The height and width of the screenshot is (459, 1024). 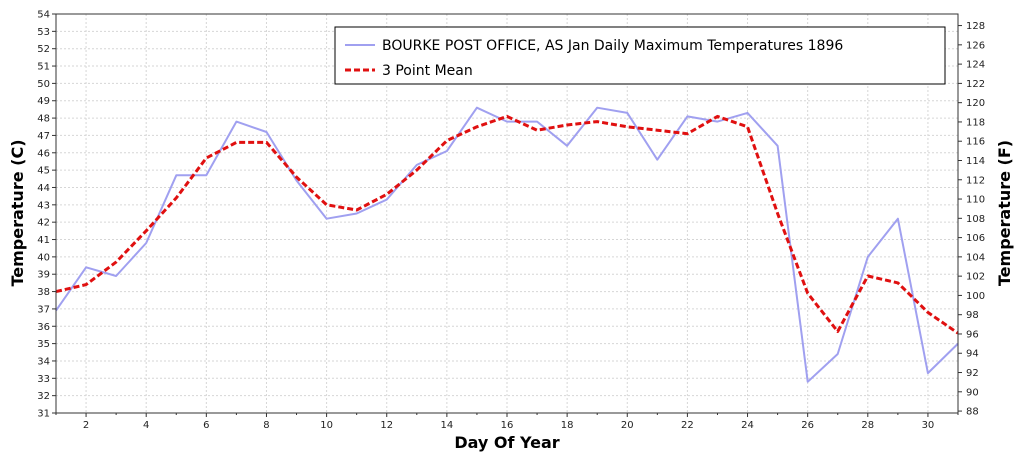 What do you see at coordinates (206, 425) in the screenshot?
I see `x-tick-label: 6` at bounding box center [206, 425].